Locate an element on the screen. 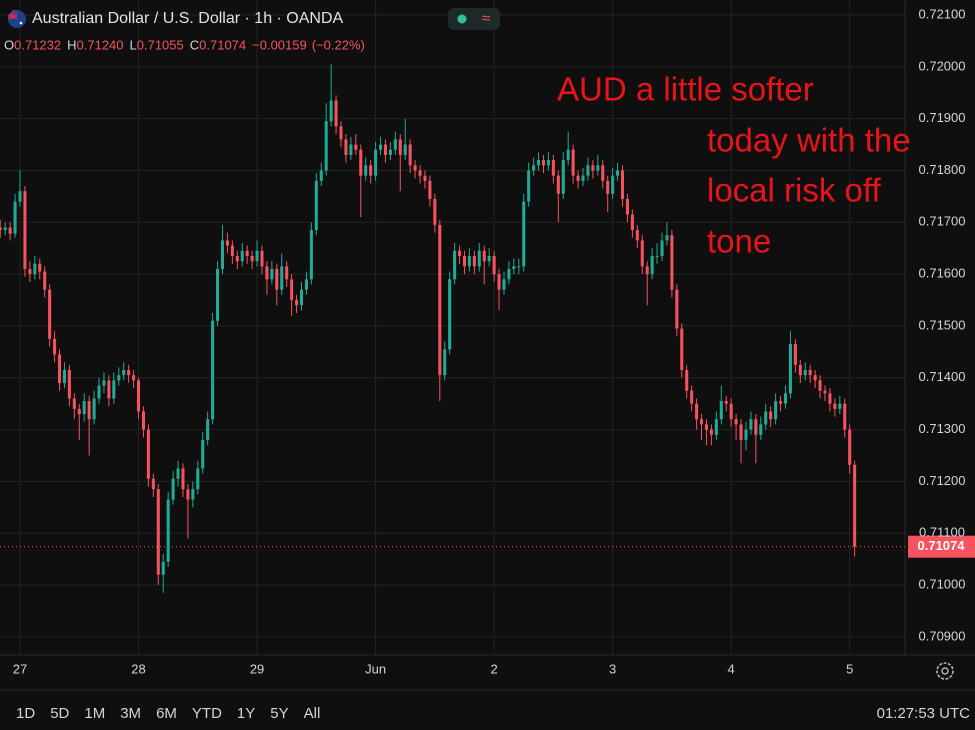  range-button: 3M is located at coordinates (130, 713).